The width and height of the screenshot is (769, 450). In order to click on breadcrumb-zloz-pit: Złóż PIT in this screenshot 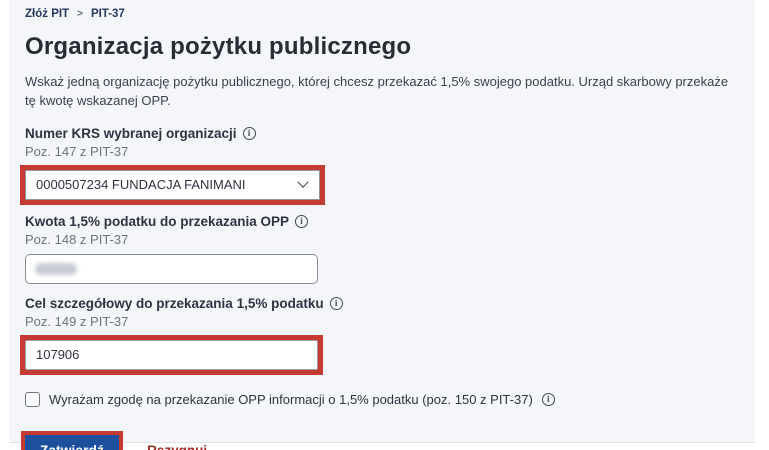, I will do `click(47, 14)`.